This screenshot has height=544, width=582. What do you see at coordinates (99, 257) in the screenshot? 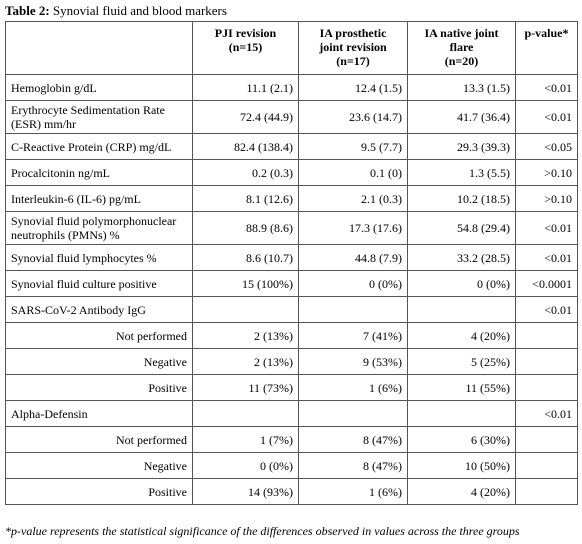
I see `row-label: Synovial fluid lymphocytes %` at bounding box center [99, 257].